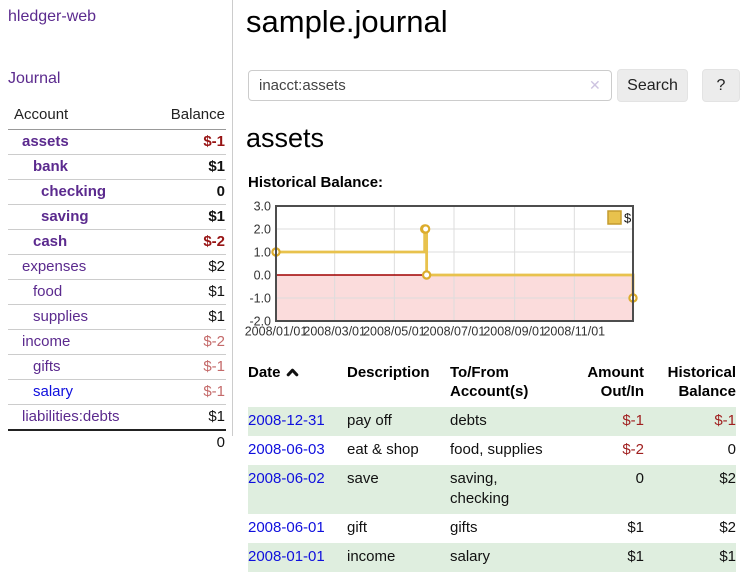 Image resolution: width=742 pixels, height=582 pixels. I want to click on transaction-accounts: saving, checking, so click(480, 488).